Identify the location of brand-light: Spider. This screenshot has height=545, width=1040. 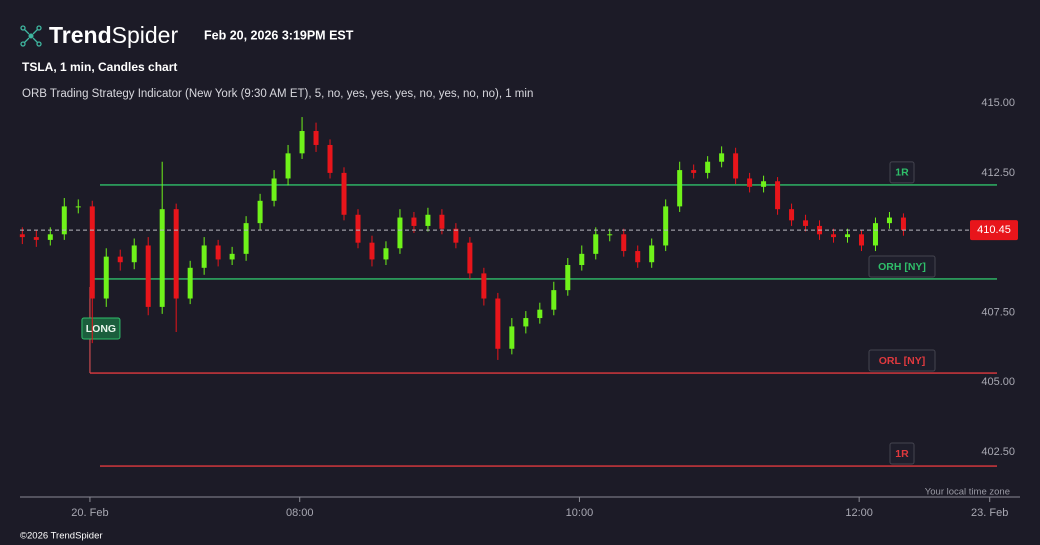
(145, 35).